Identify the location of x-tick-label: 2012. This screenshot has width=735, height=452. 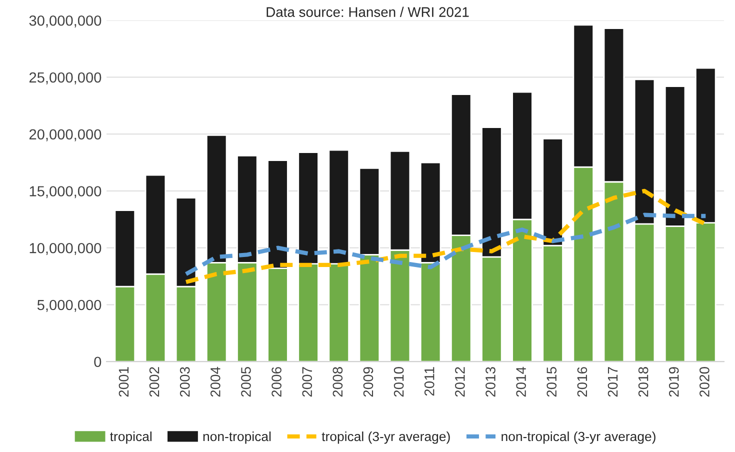
(460, 382).